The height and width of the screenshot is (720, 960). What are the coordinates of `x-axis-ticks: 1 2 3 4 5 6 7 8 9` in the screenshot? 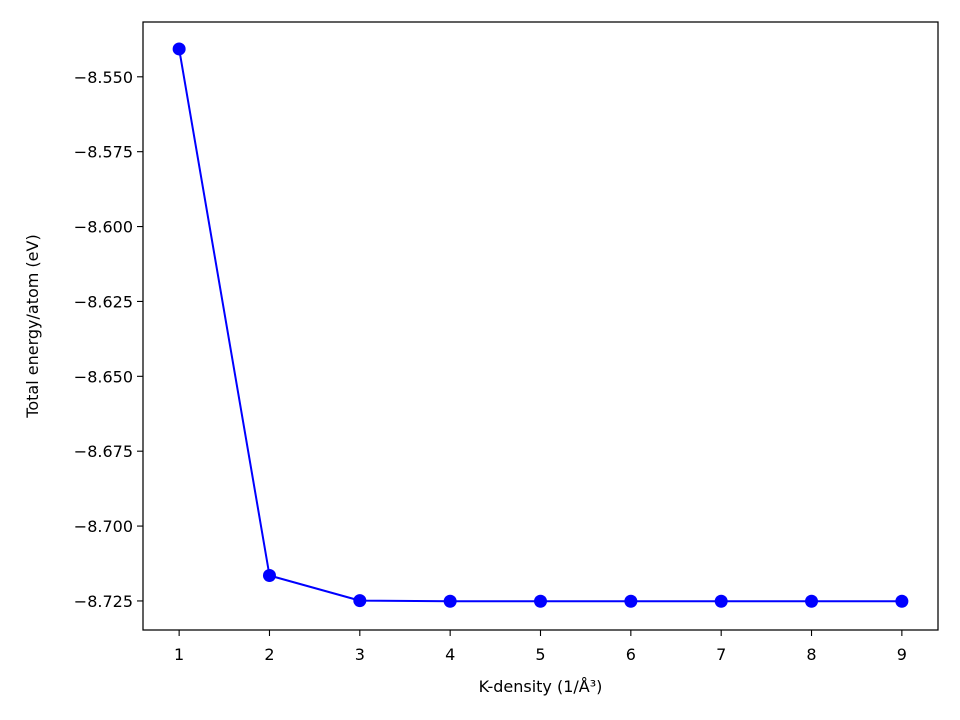 It's located at (540, 647).